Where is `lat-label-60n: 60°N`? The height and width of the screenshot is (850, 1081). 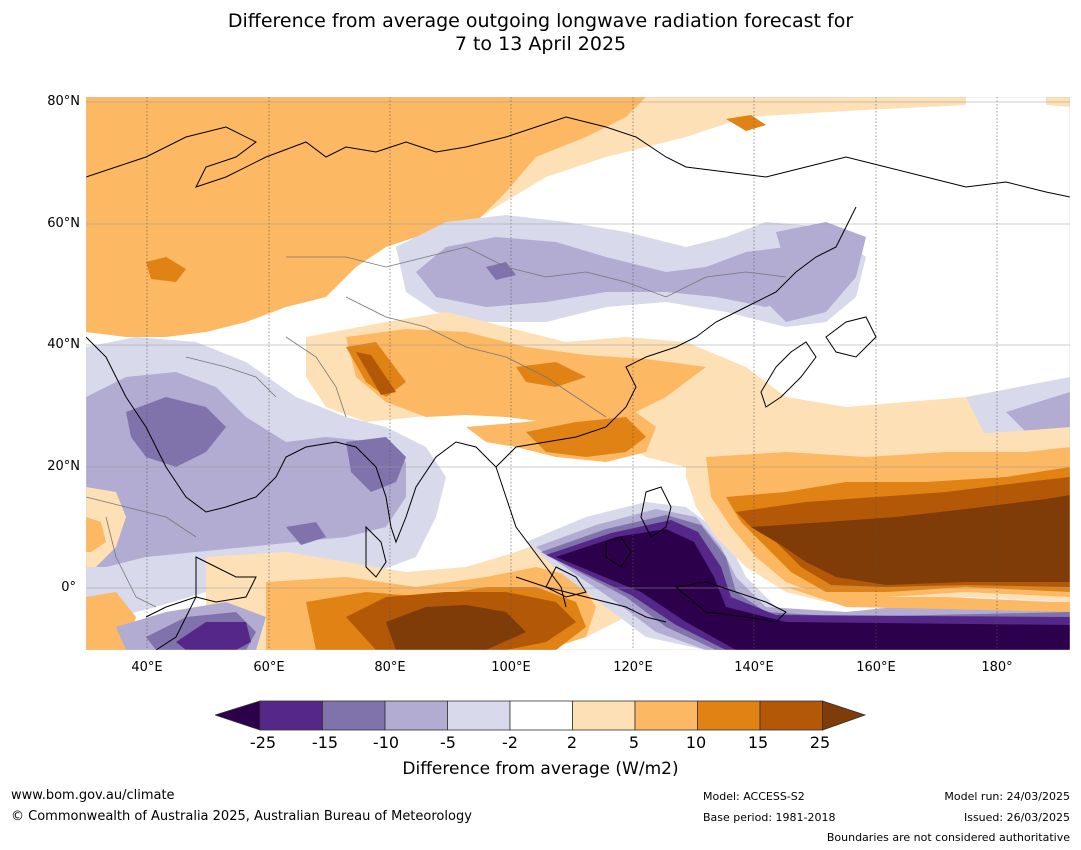
lat-label-60n: 60°N is located at coordinates (63, 223).